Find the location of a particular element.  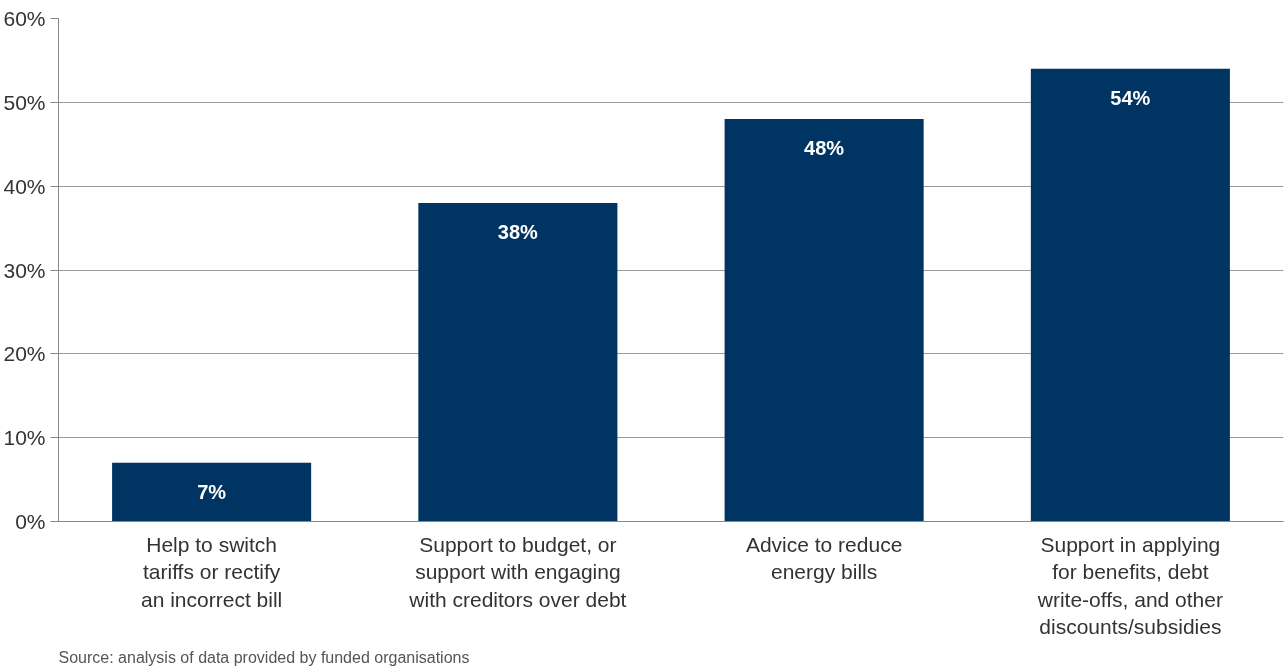

y-tick-label: 30% is located at coordinates (24, 270).